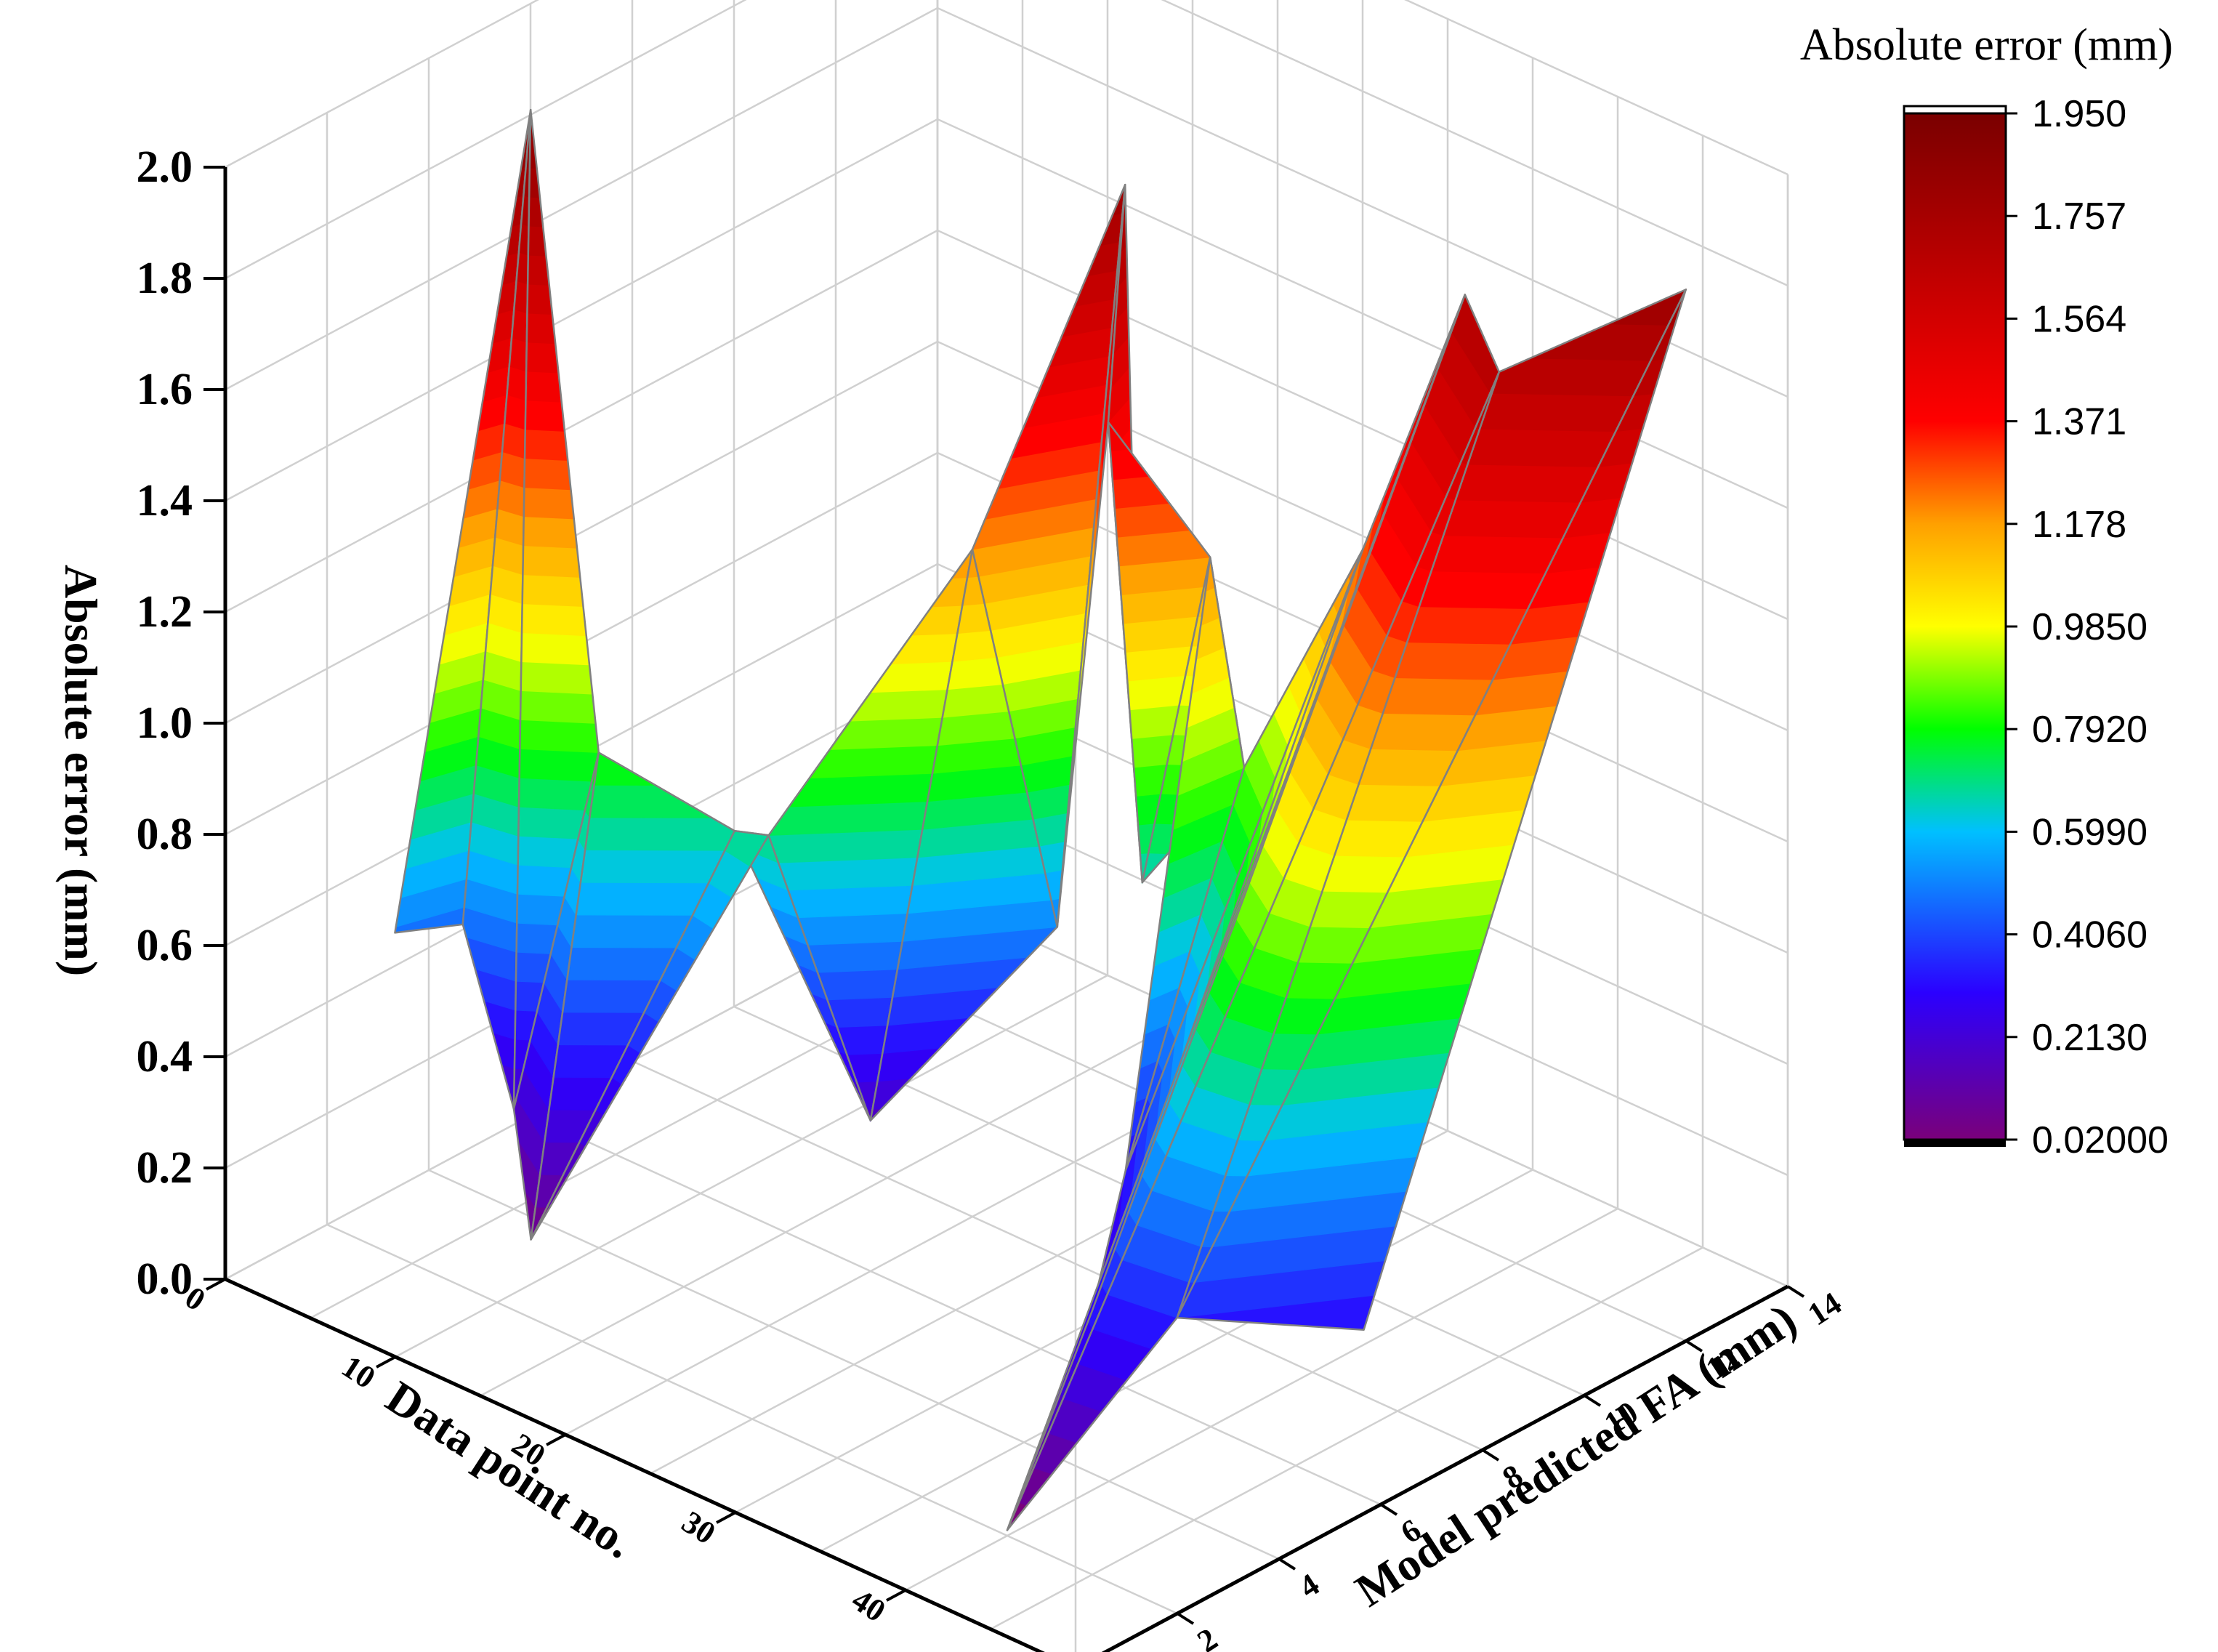  I want to click on z-tick-label: 0.6, so click(165, 945).